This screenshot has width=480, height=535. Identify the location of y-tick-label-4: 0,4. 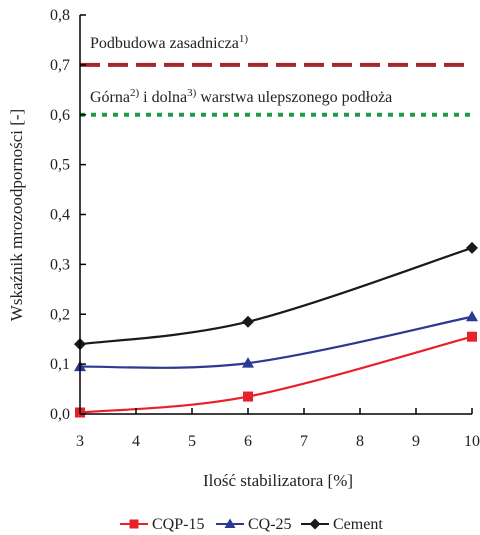
(60, 215).